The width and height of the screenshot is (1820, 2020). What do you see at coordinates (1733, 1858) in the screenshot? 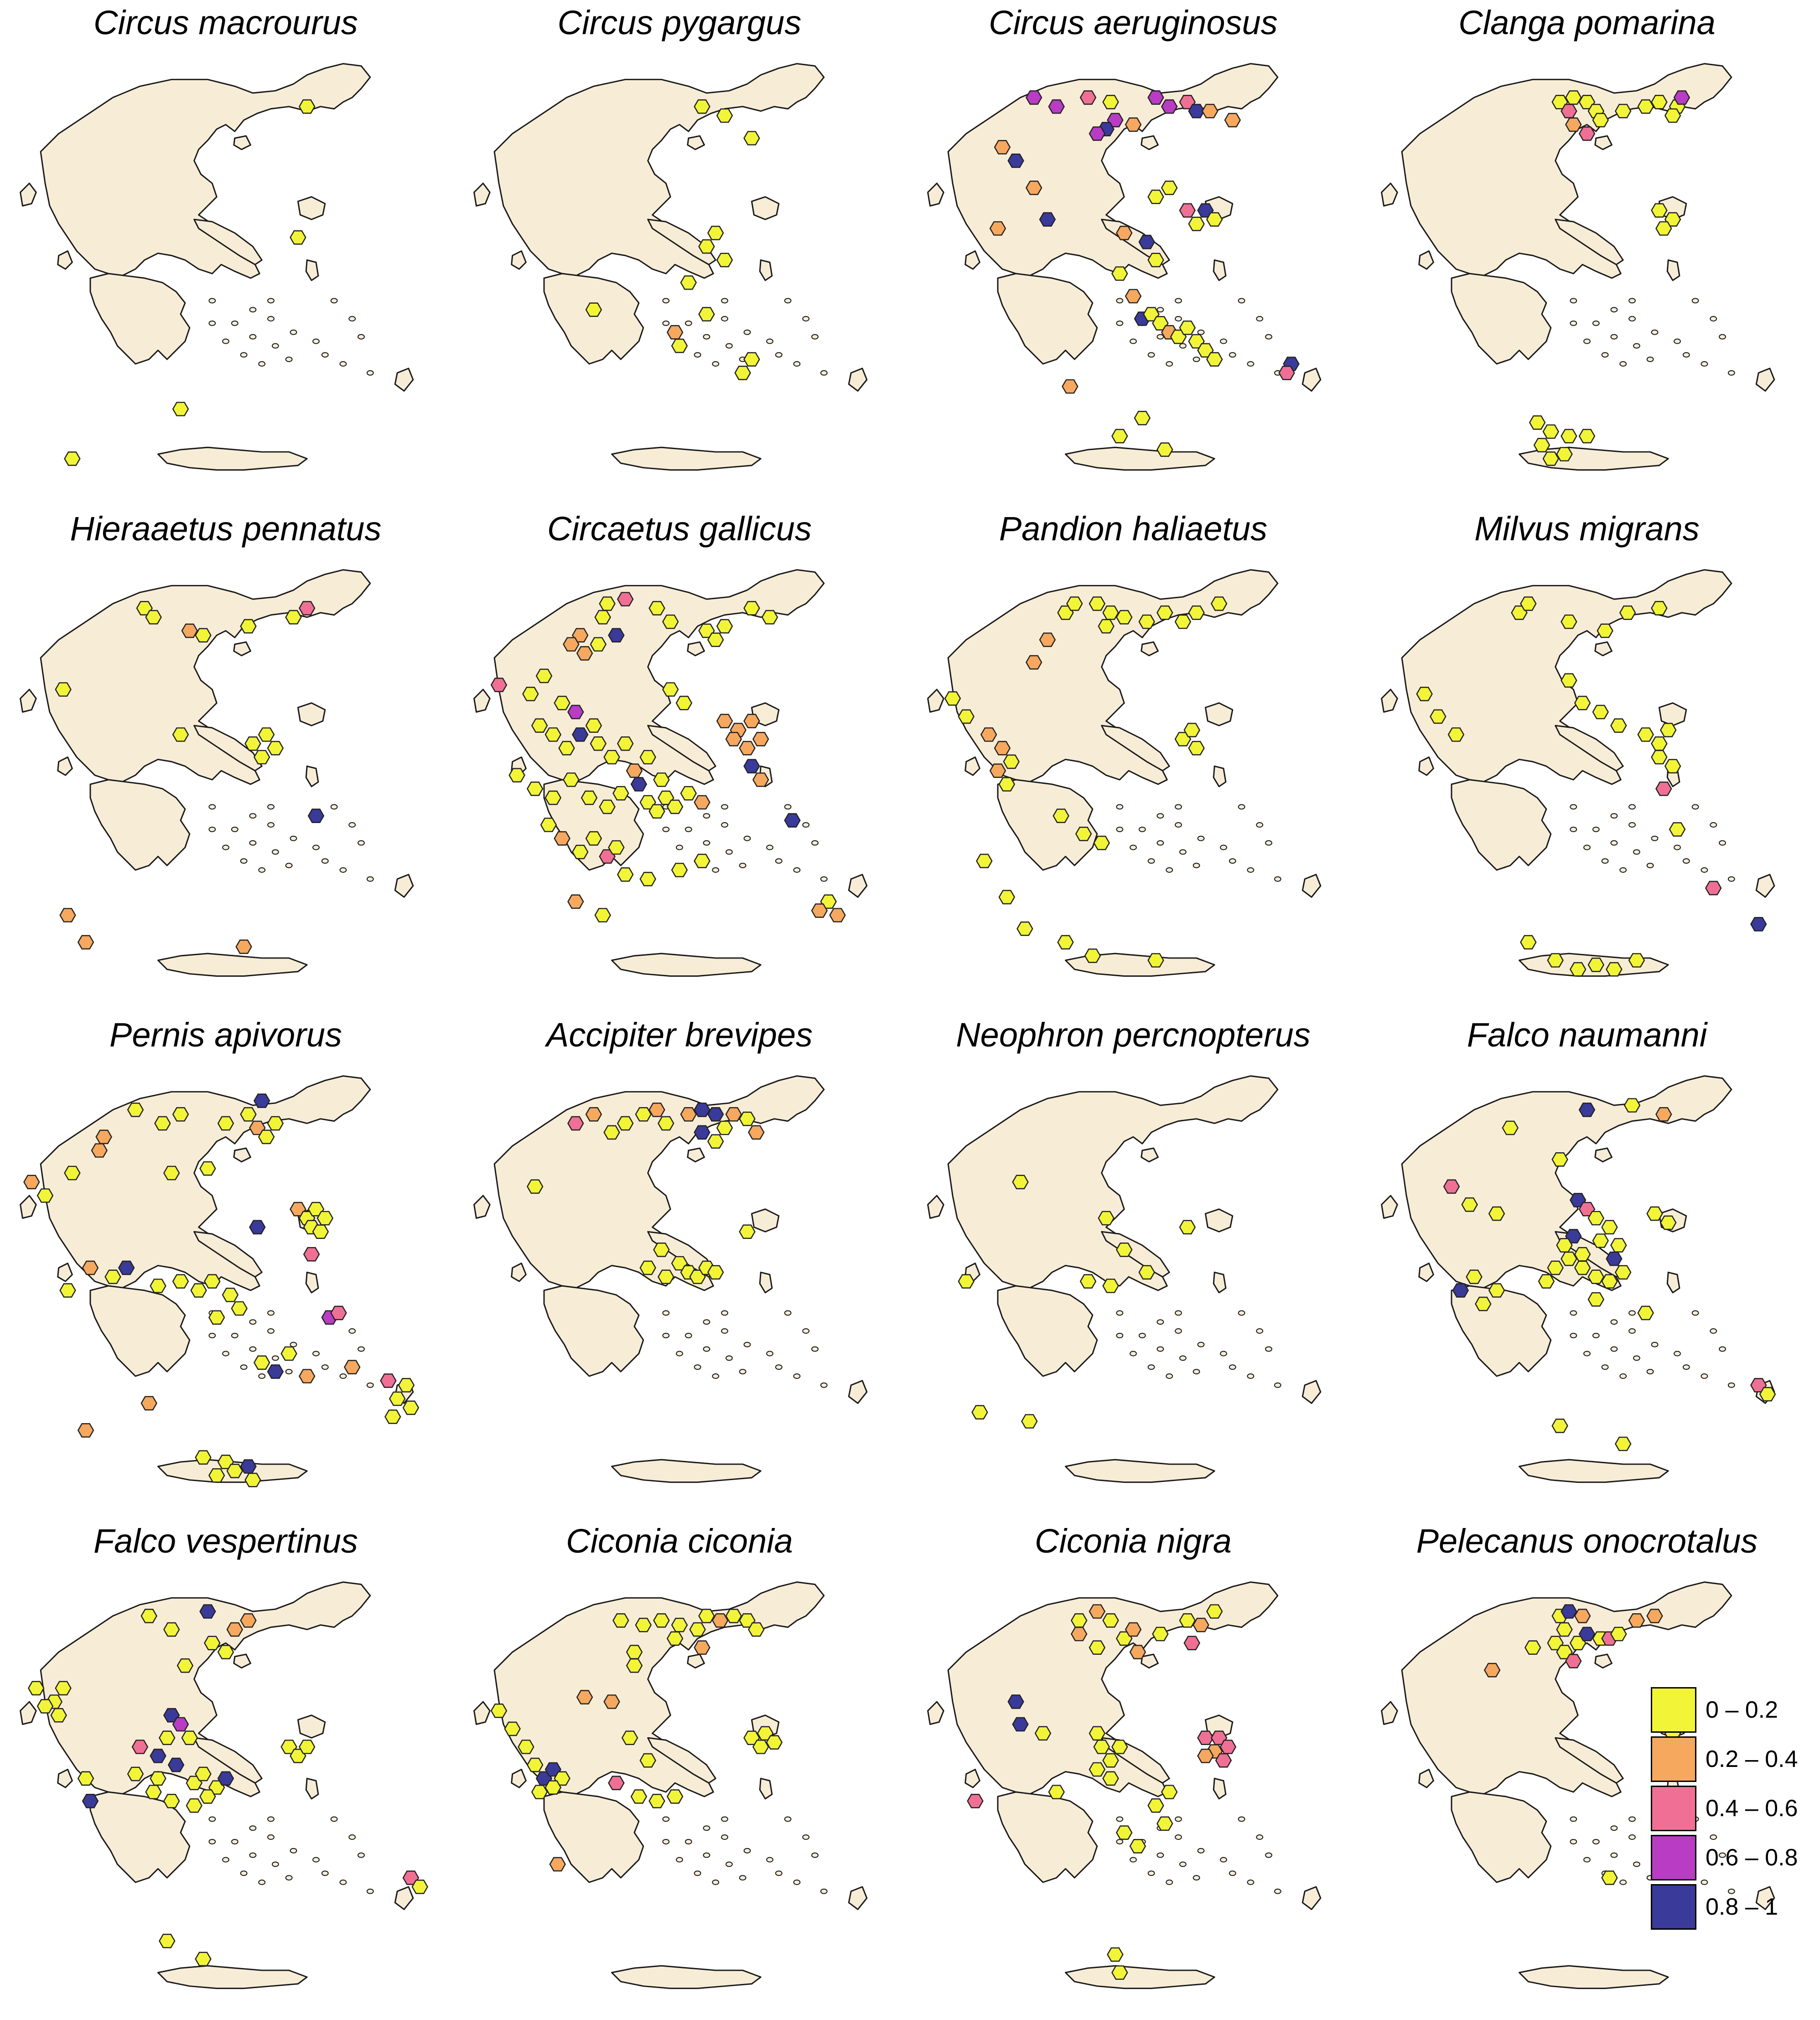
I see `legend-item: 0.6 – 0.8` at bounding box center [1733, 1858].